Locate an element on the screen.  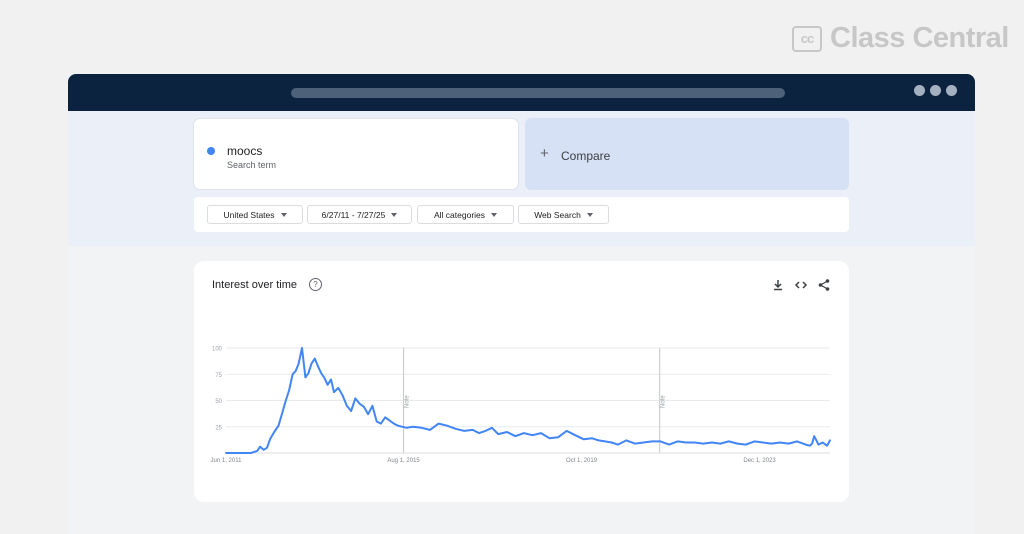
x-tick-label: Aug 1, 2015 is located at coordinates (403, 461).